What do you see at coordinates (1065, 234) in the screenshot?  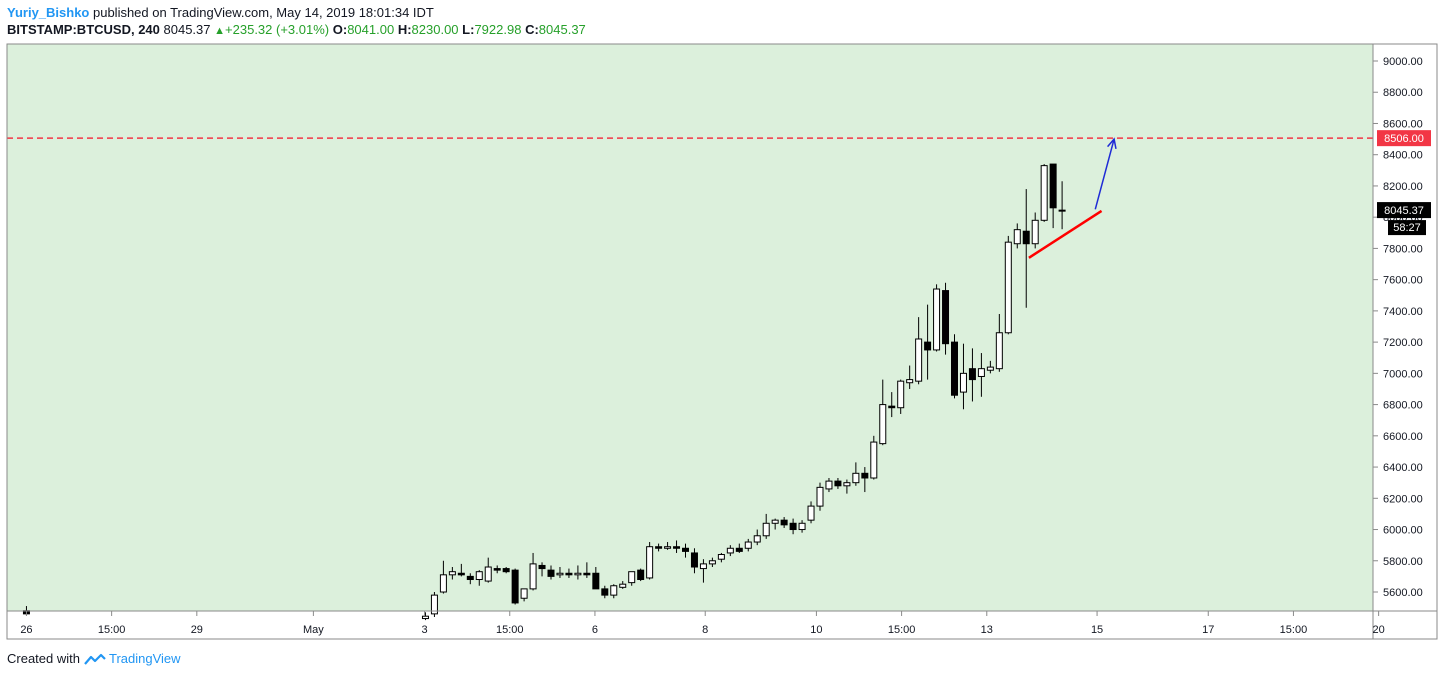 I see `support-trend-line` at bounding box center [1065, 234].